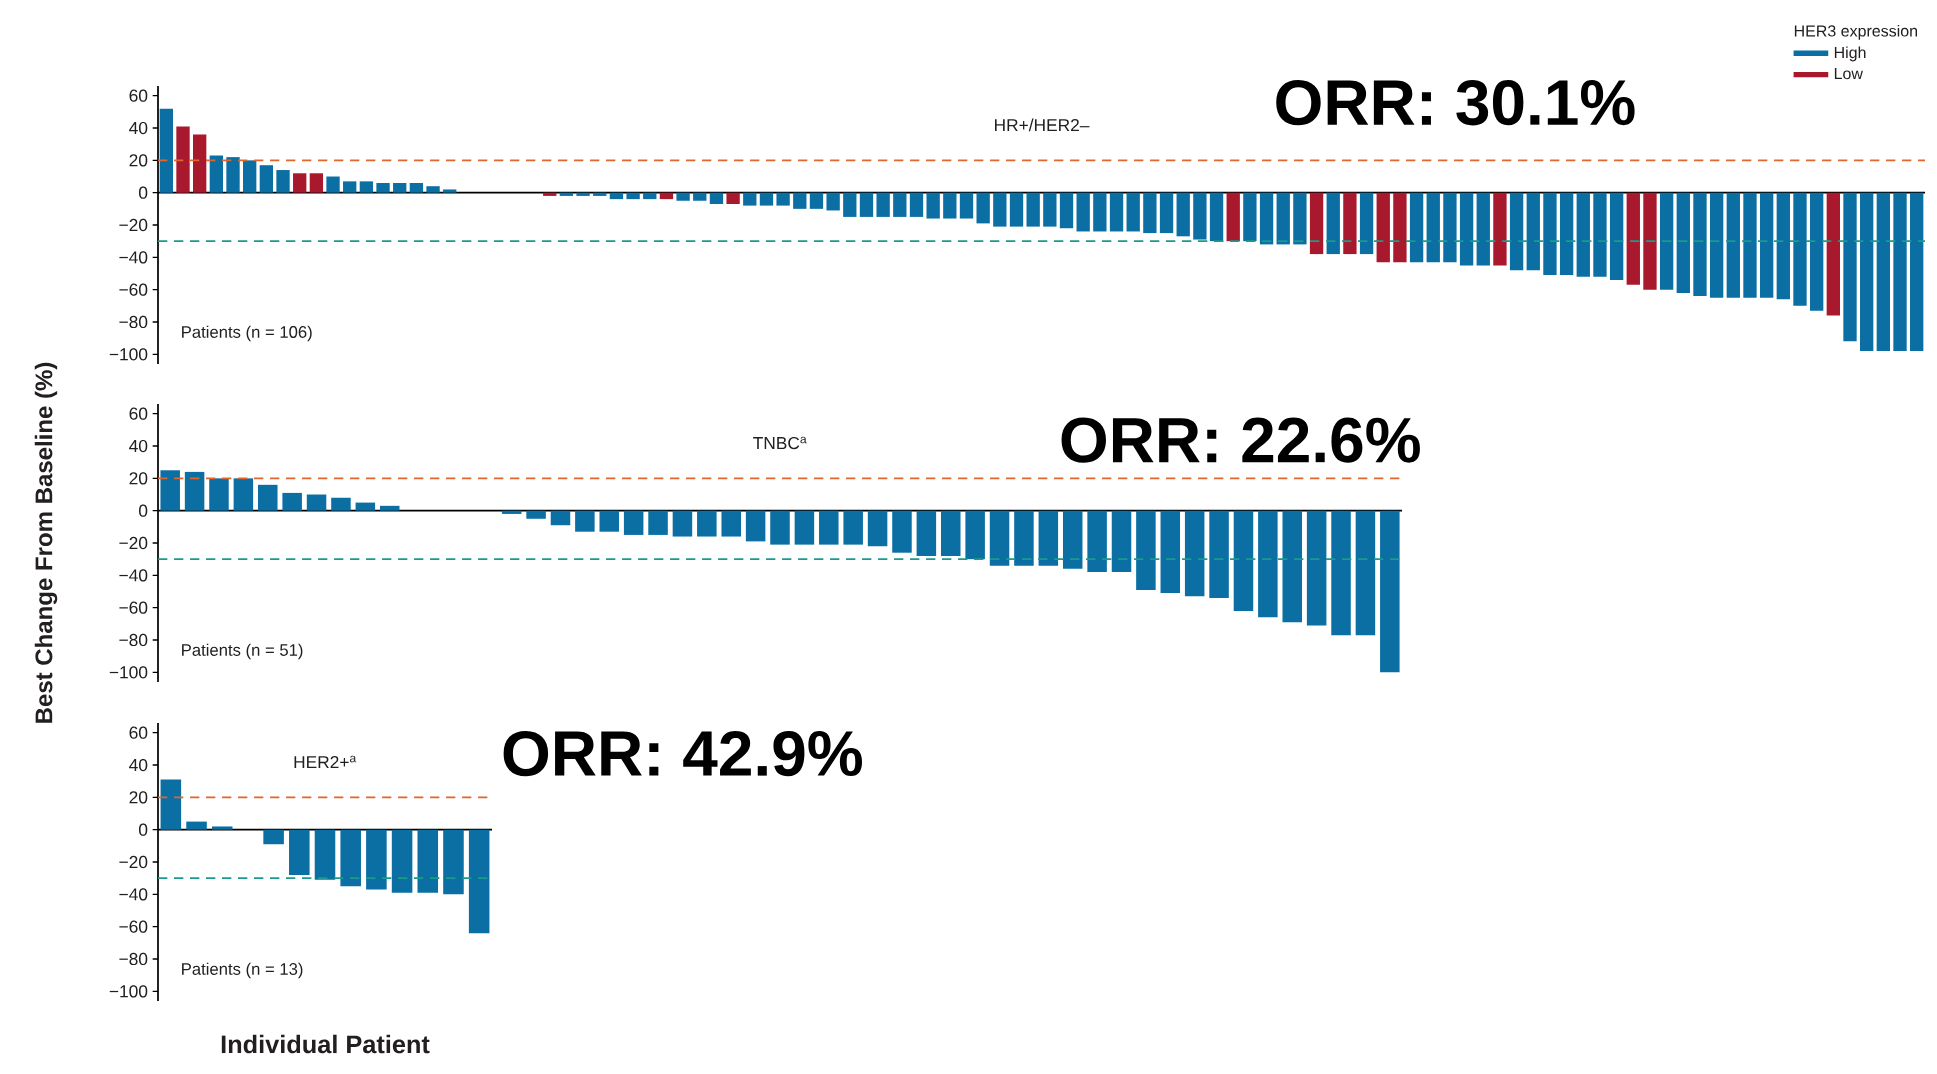 The width and height of the screenshot is (1937, 1074). I want to click on y-tick-label: 40, so click(138, 128).